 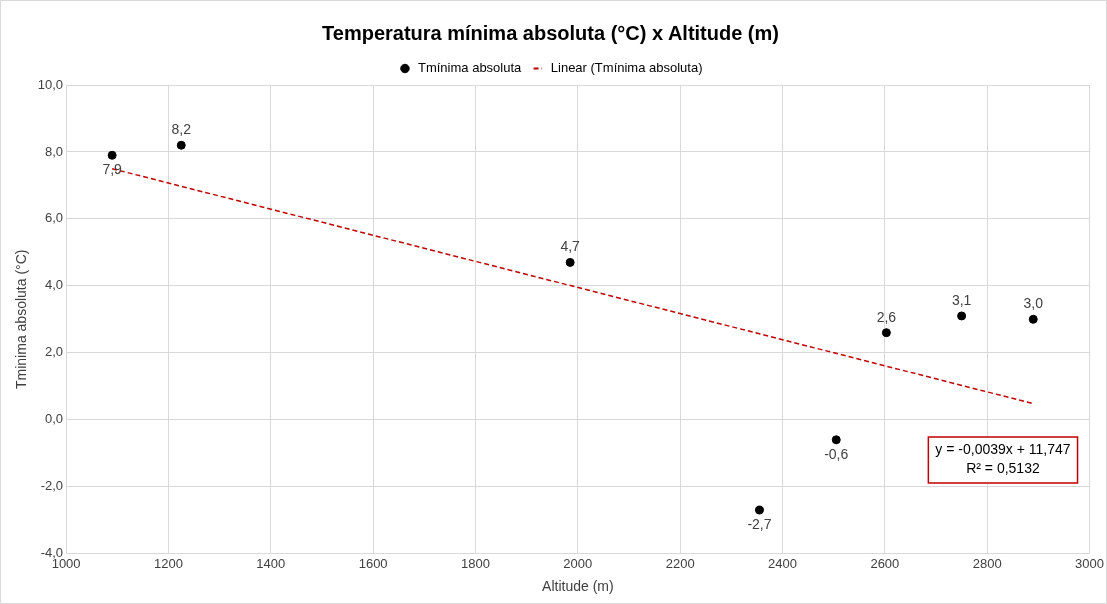 I want to click on data-label: -2,7, so click(x=759, y=523).